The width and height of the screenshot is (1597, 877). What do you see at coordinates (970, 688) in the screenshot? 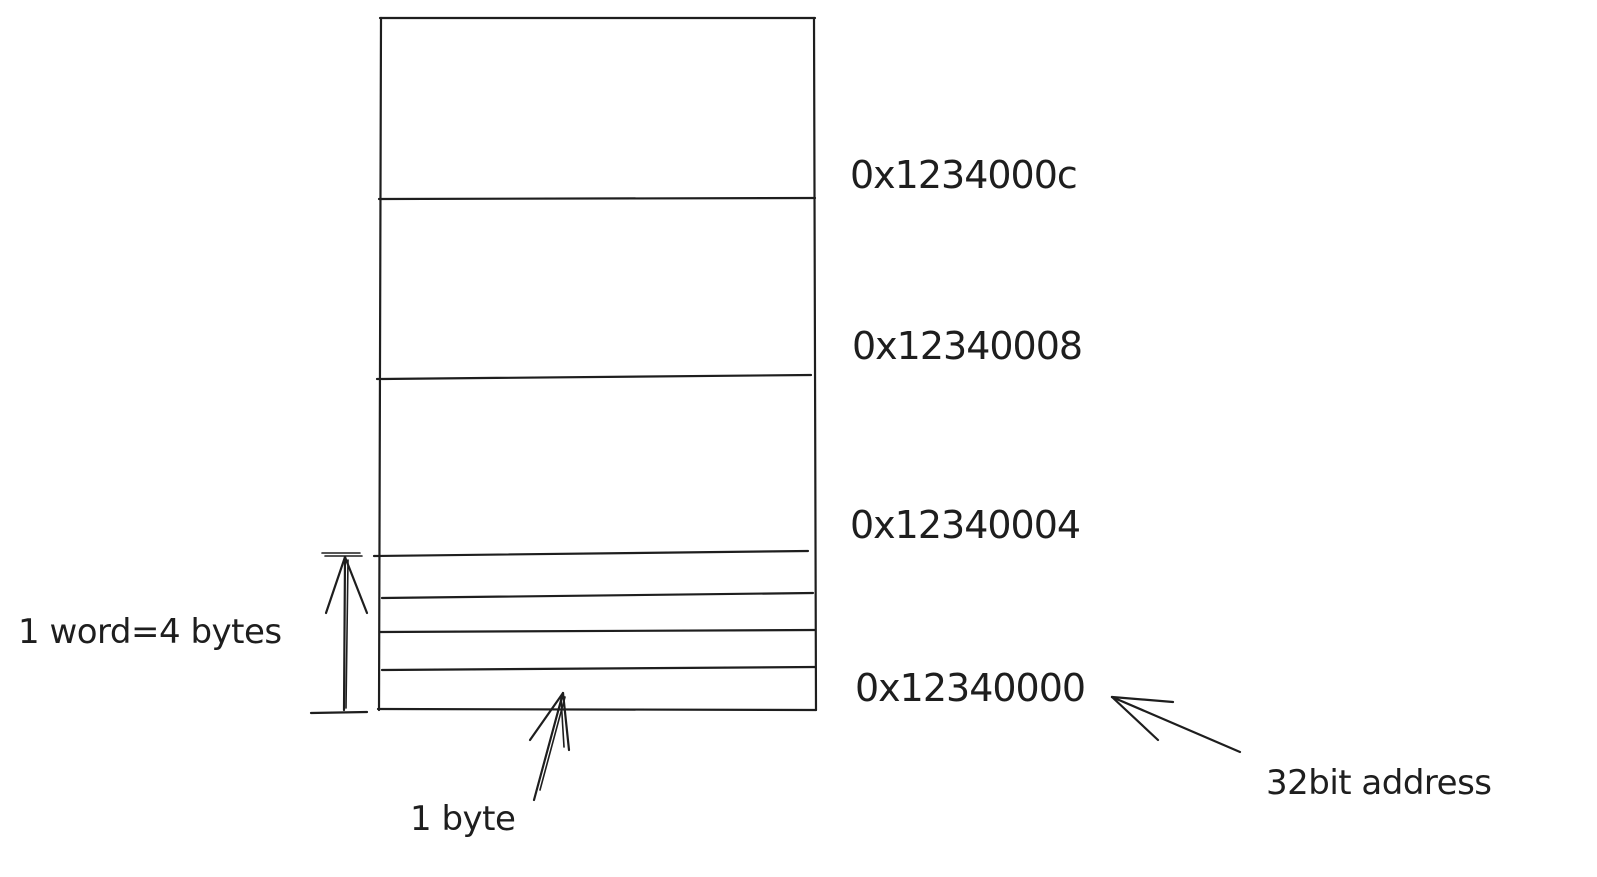
I see `address-label-0x12340000: 0x12340000` at bounding box center [970, 688].